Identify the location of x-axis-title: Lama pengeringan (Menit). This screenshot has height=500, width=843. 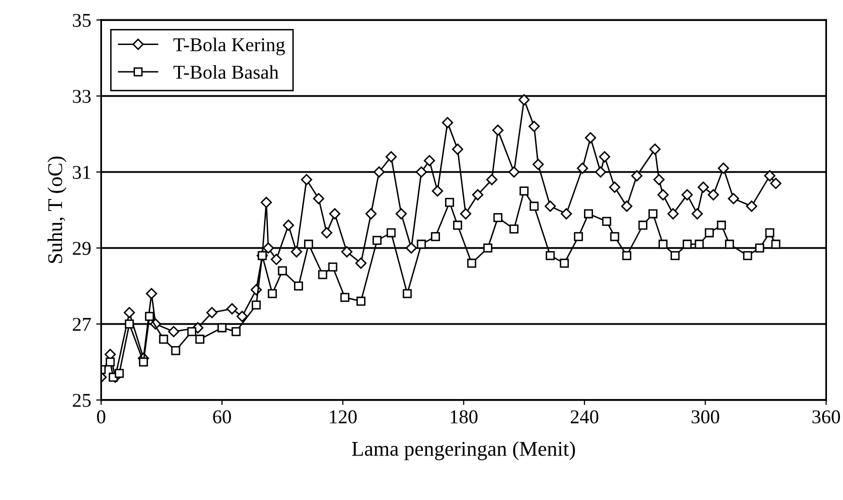
(463, 450).